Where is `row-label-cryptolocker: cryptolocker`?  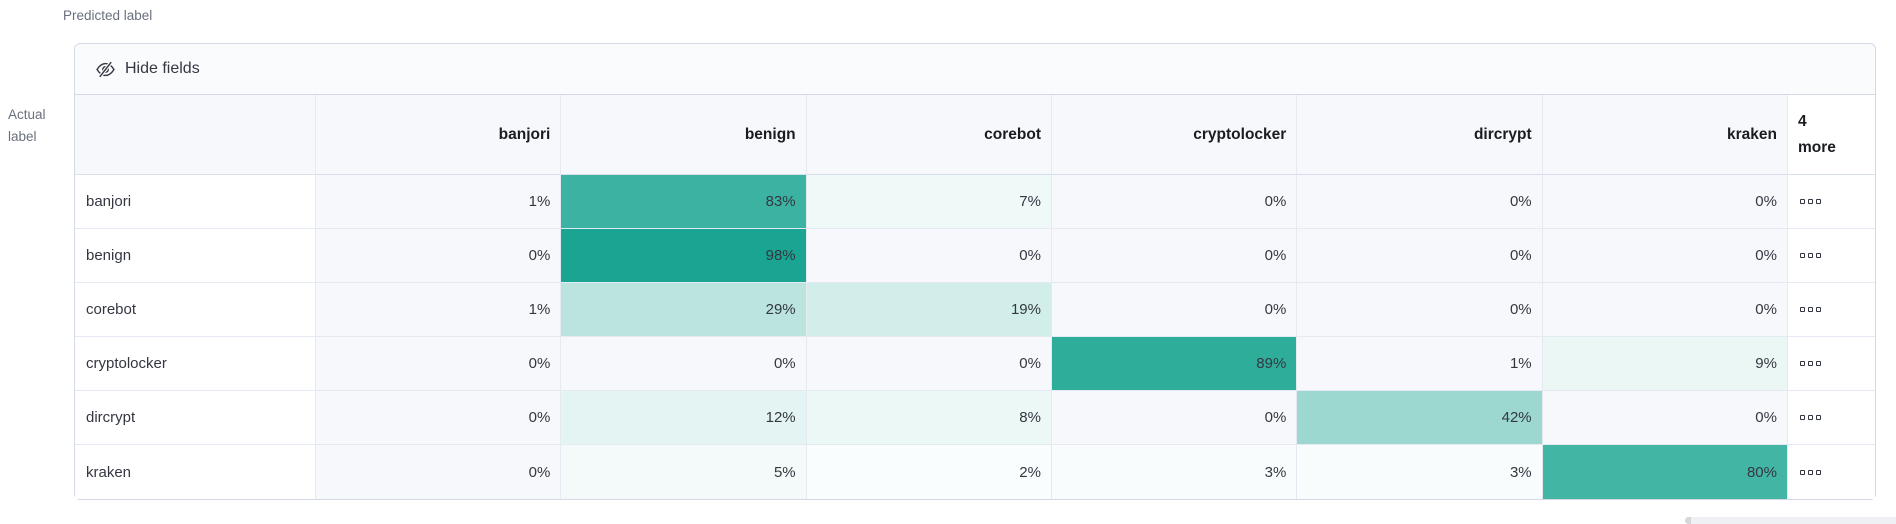 row-label-cryptolocker: cryptolocker is located at coordinates (195, 364).